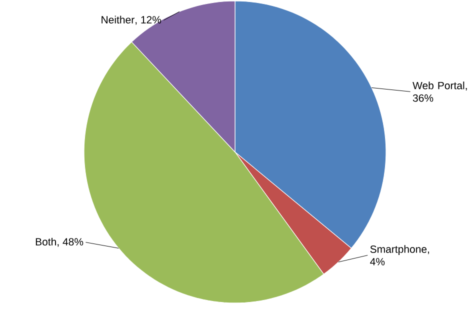  What do you see at coordinates (46, 242) in the screenshot?
I see `slice-label: Both` at bounding box center [46, 242].